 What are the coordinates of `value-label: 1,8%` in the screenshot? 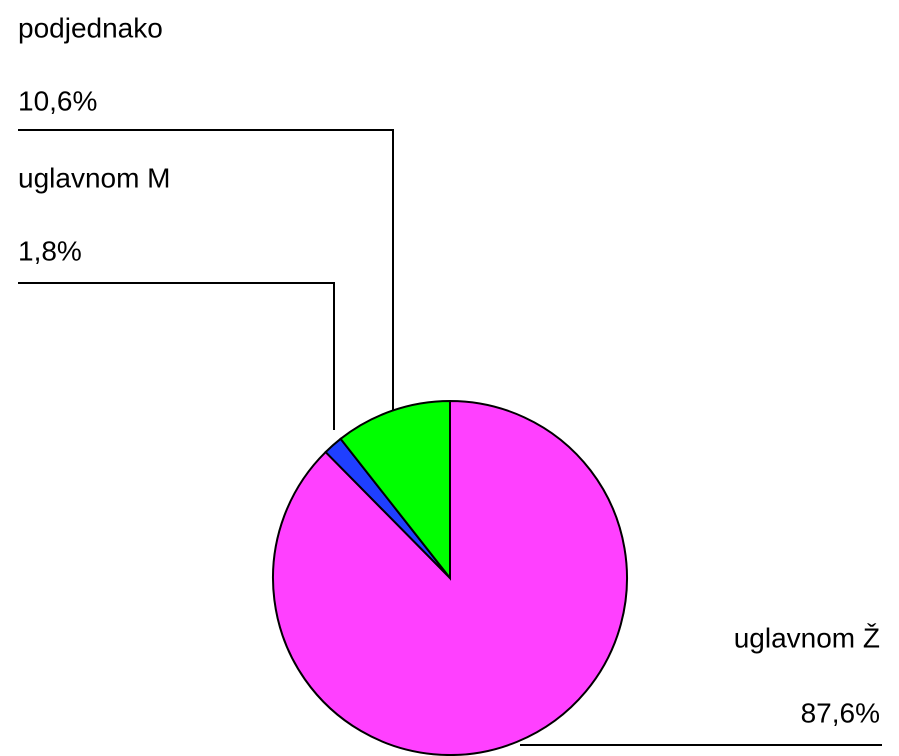 It's located at (50, 250).